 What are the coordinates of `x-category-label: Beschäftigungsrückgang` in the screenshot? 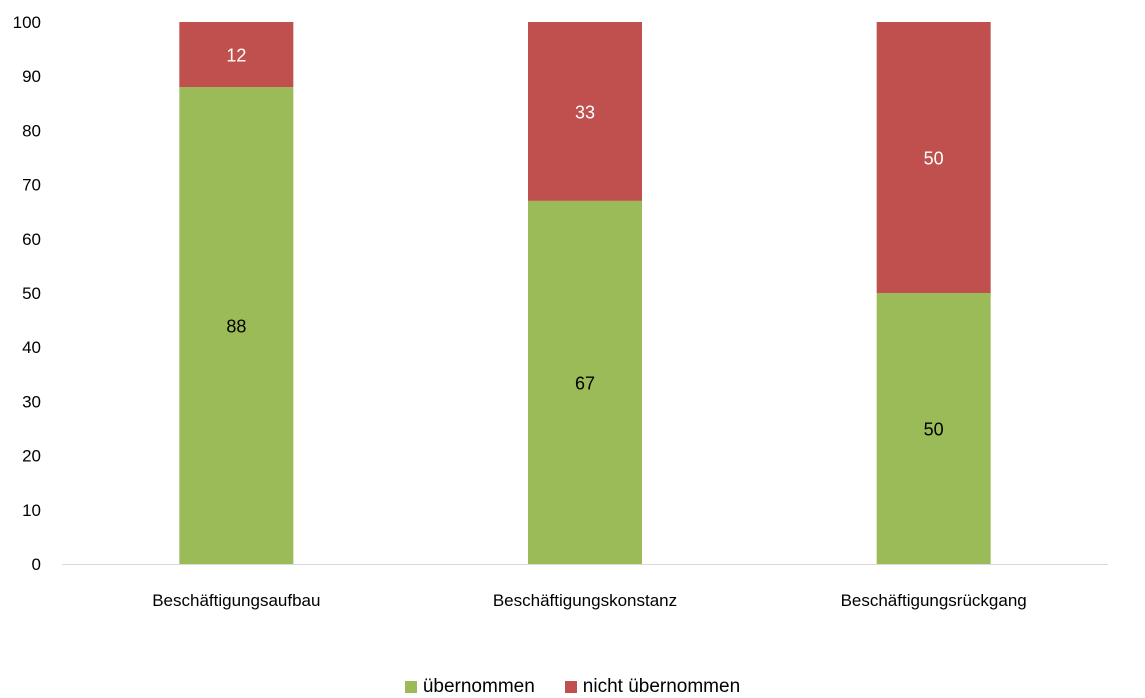 It's located at (934, 600).